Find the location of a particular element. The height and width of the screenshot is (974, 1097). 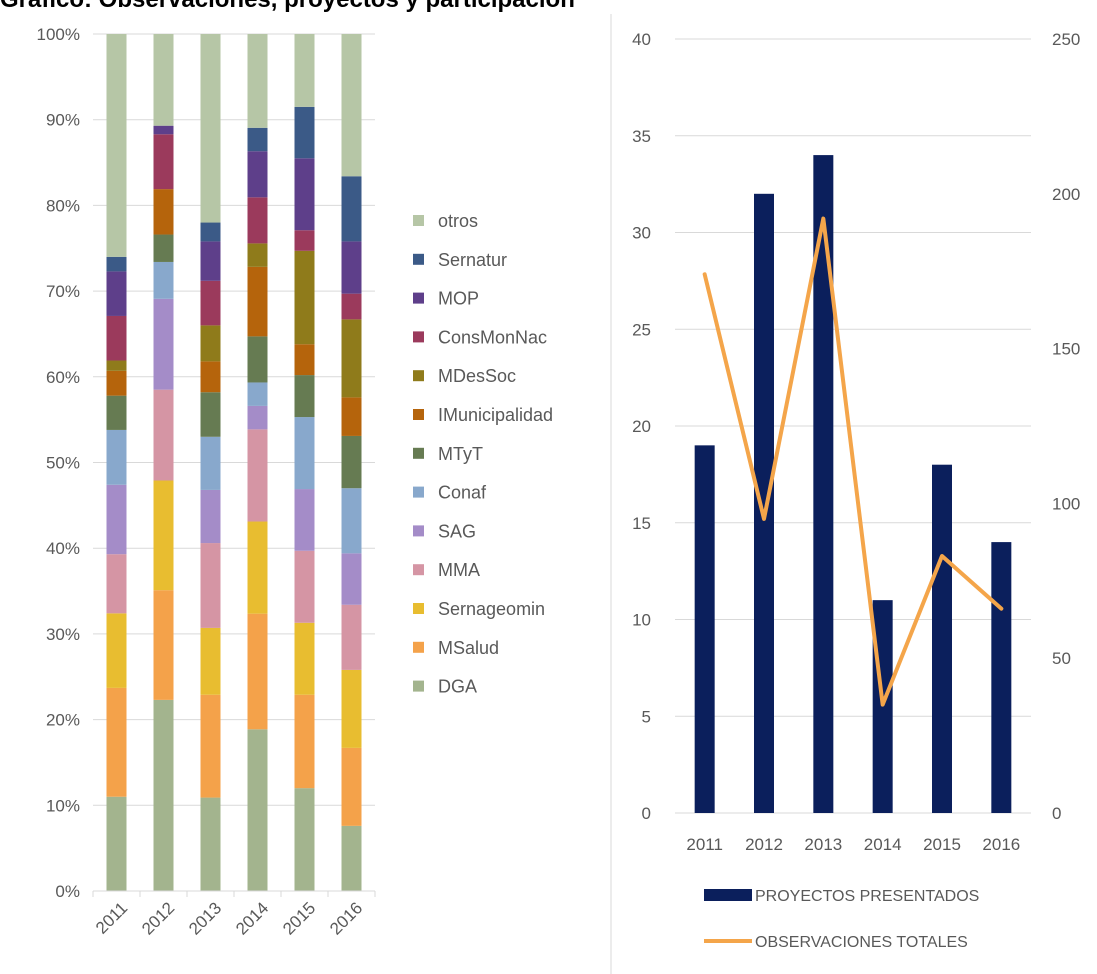

left-x-axis: 2011 2012 2013 2014 2015 2016 is located at coordinates (234, 914).